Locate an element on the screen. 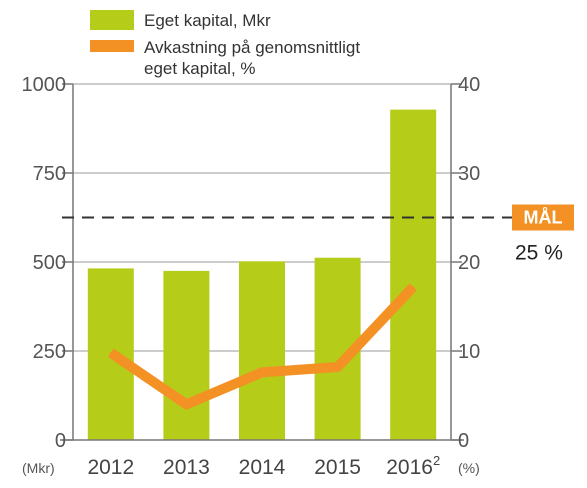 The image size is (587, 488). left-tick-label: 1000 is located at coordinates (44, 85).